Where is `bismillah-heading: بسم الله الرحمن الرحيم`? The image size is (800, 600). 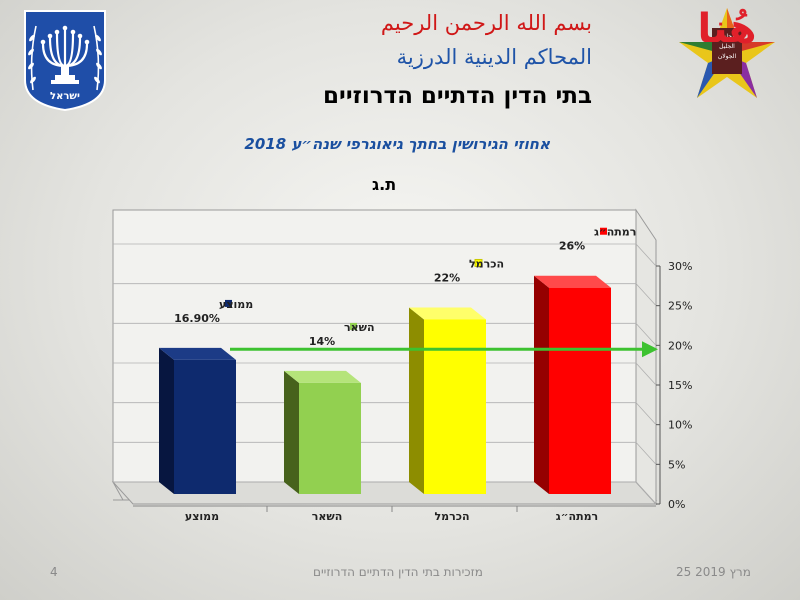 bismillah-heading: بسم الله الرحمن الرحيم is located at coordinates (486, 23).